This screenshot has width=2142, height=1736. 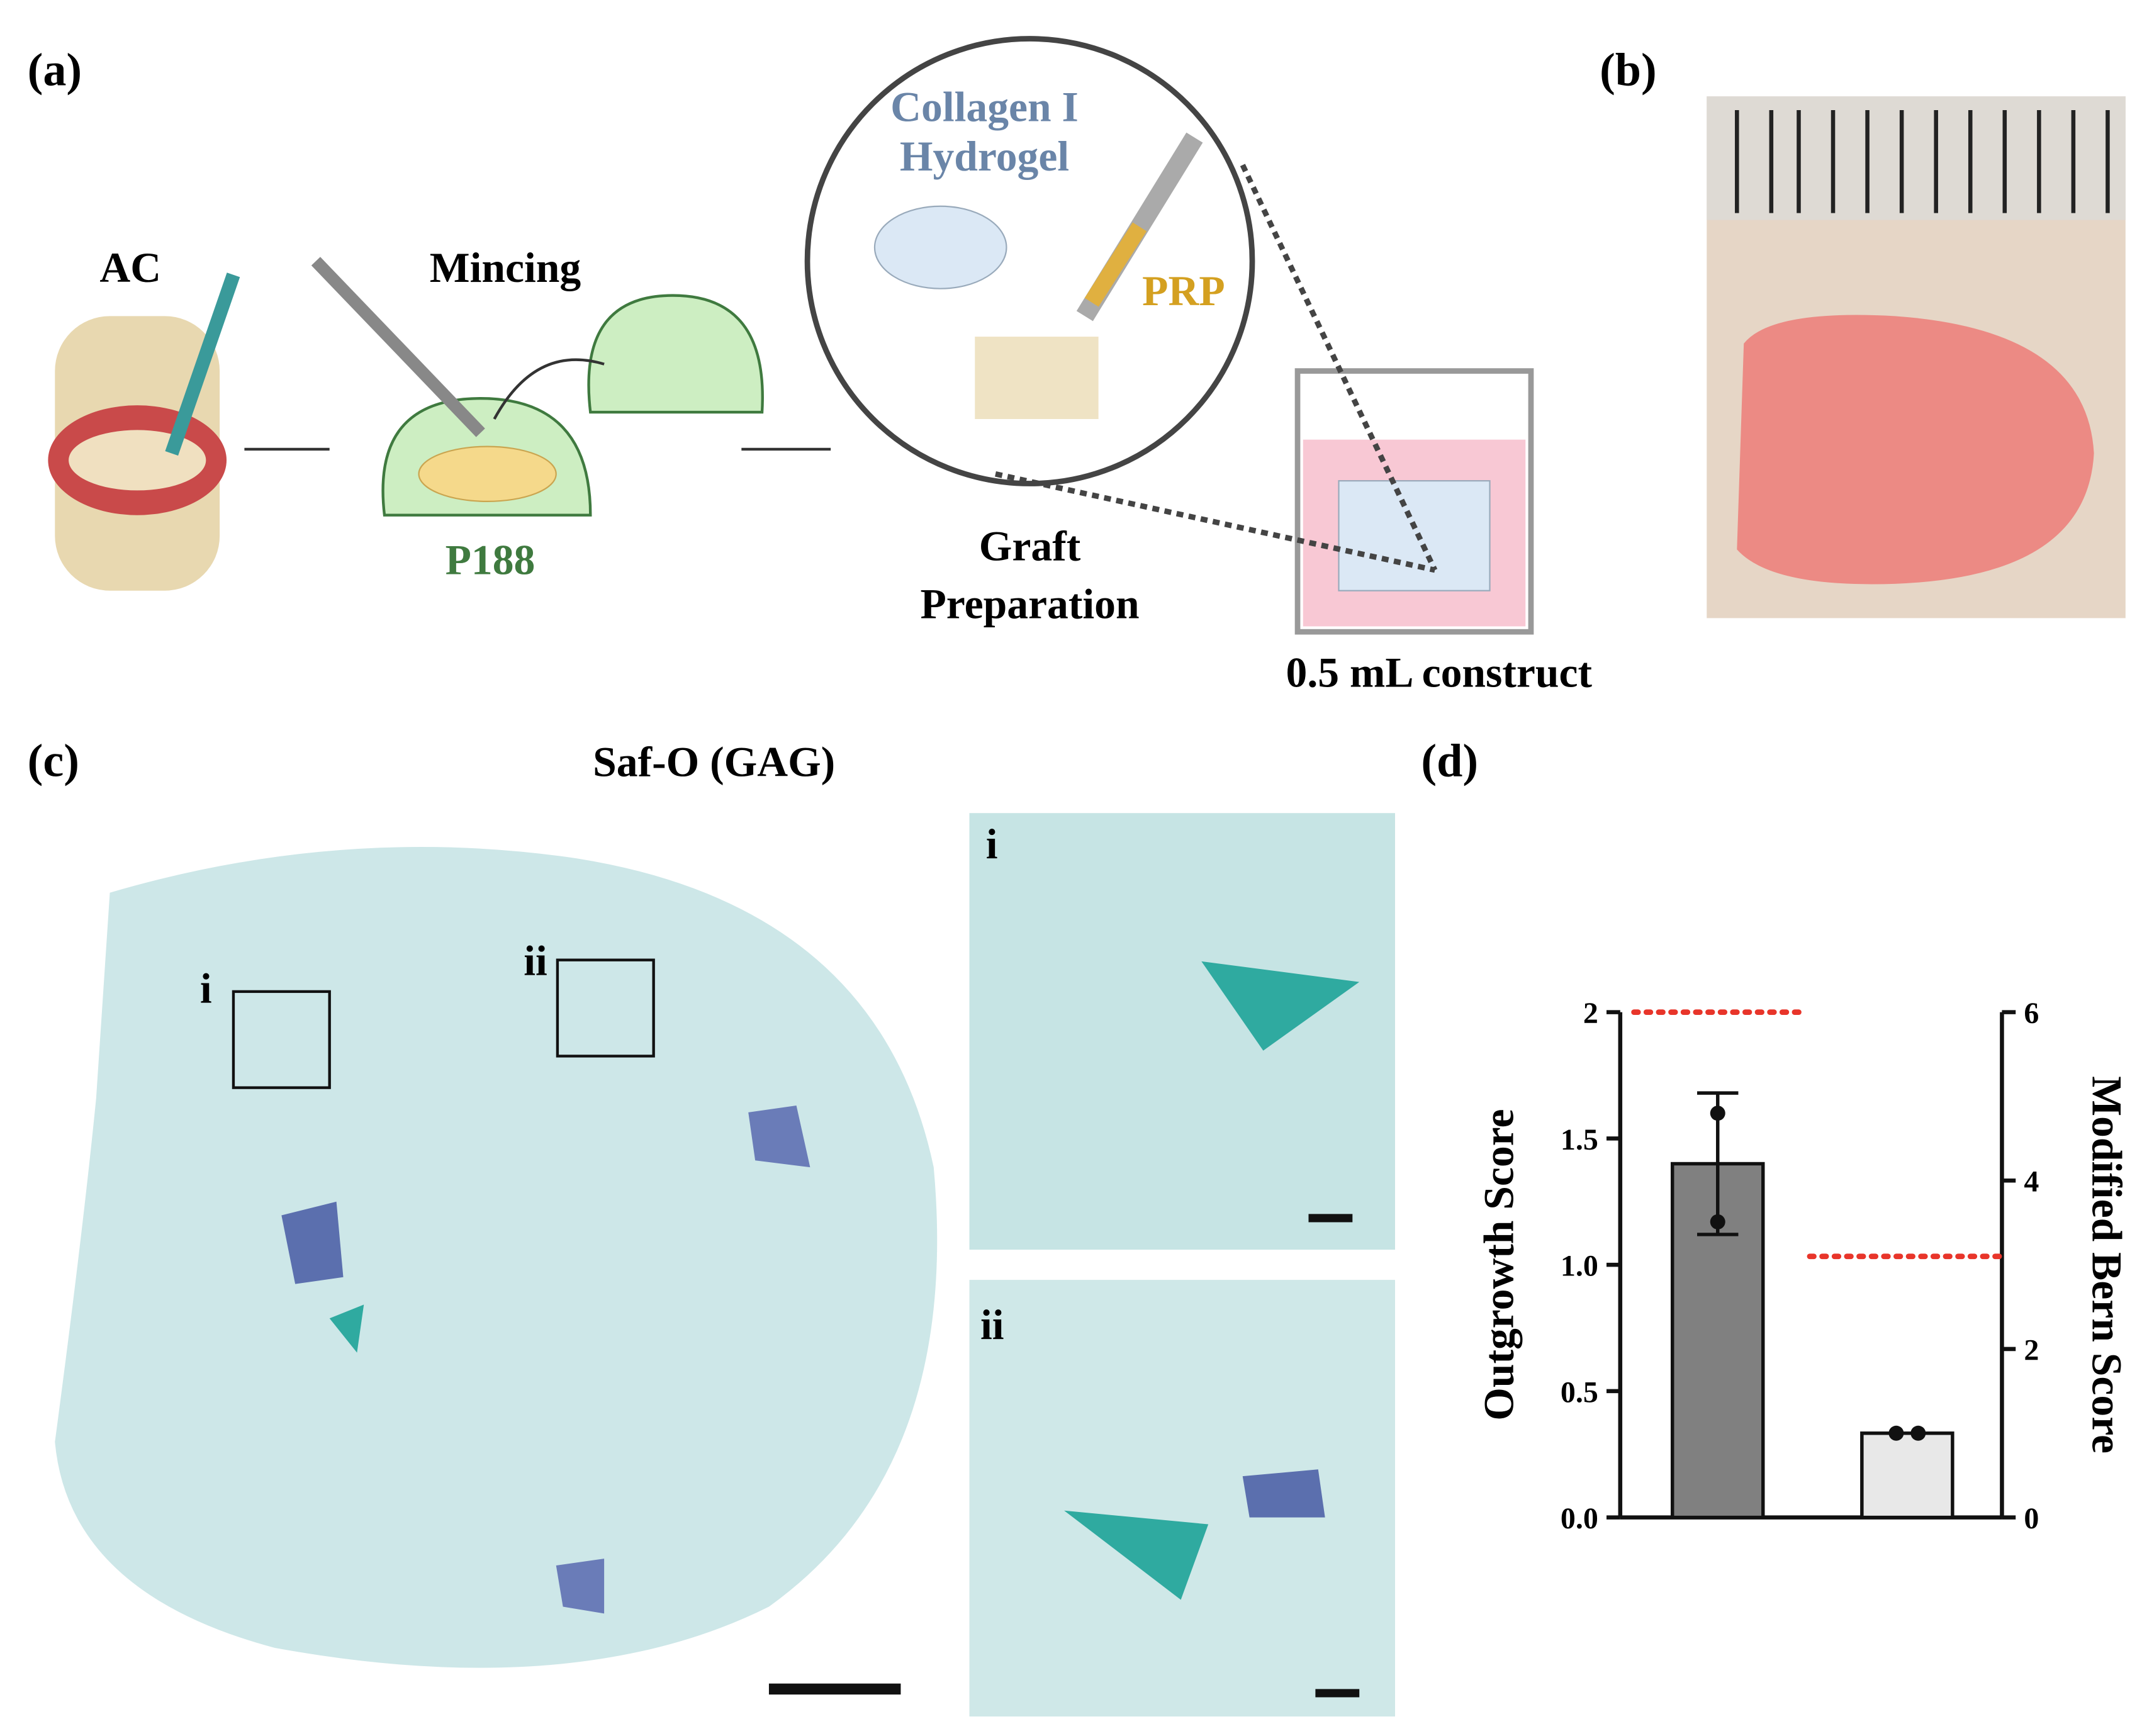 What do you see at coordinates (1030, 546) in the screenshot?
I see `label-graft: Graft` at bounding box center [1030, 546].